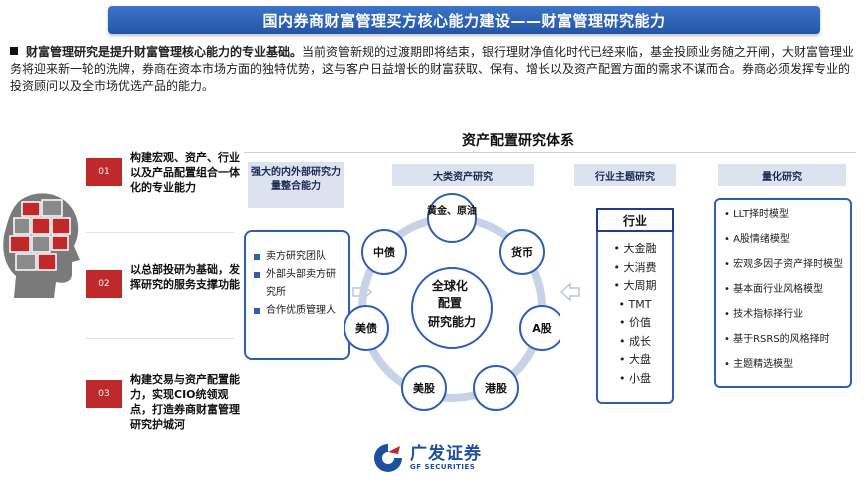 The width and height of the screenshot is (864, 483). I want to click on head-puzzle-icon, so click(41, 245).